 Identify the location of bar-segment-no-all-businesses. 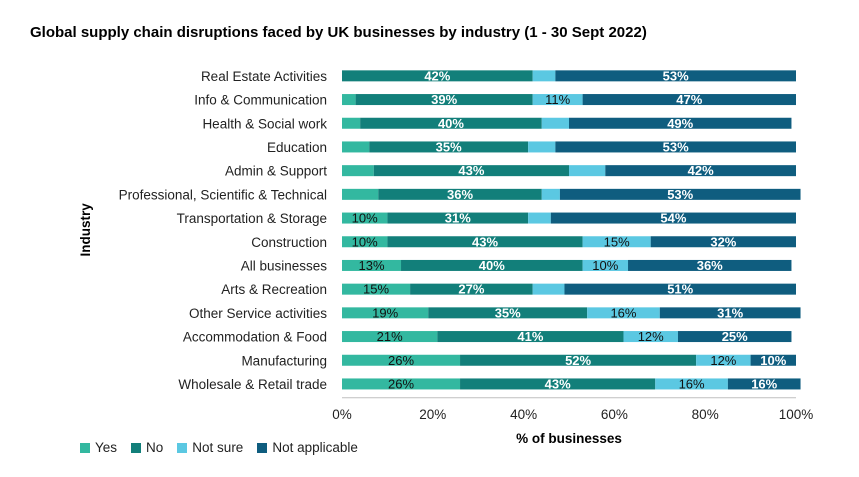
(492, 265).